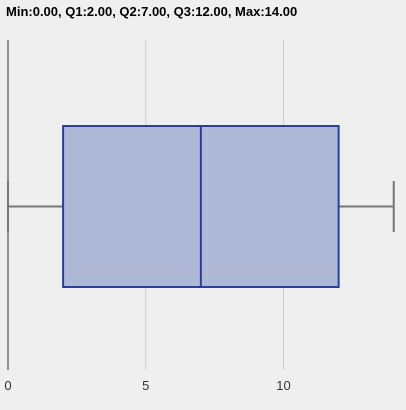 The width and height of the screenshot is (406, 410). I want to click on x-tick-label-5: 5, so click(145, 385).